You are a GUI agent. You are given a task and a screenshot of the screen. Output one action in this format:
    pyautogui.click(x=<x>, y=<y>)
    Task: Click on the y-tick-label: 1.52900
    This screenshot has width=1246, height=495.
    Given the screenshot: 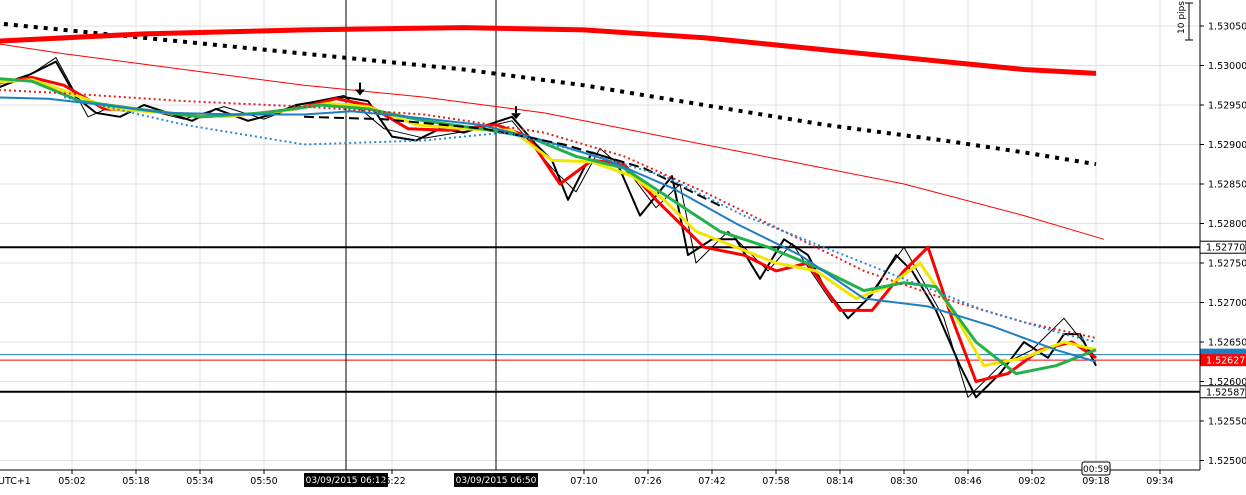 What is the action you would take?
    pyautogui.click(x=1227, y=145)
    